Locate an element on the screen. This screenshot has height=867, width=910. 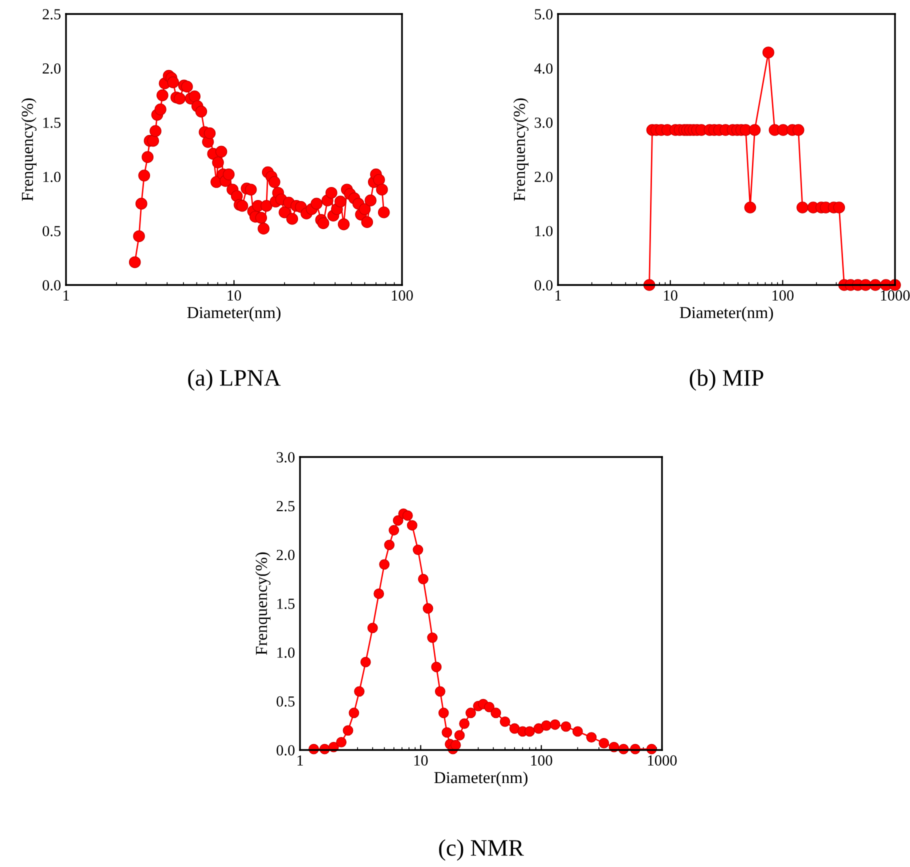
y-tick-label: 4.0 is located at coordinates (543, 68).